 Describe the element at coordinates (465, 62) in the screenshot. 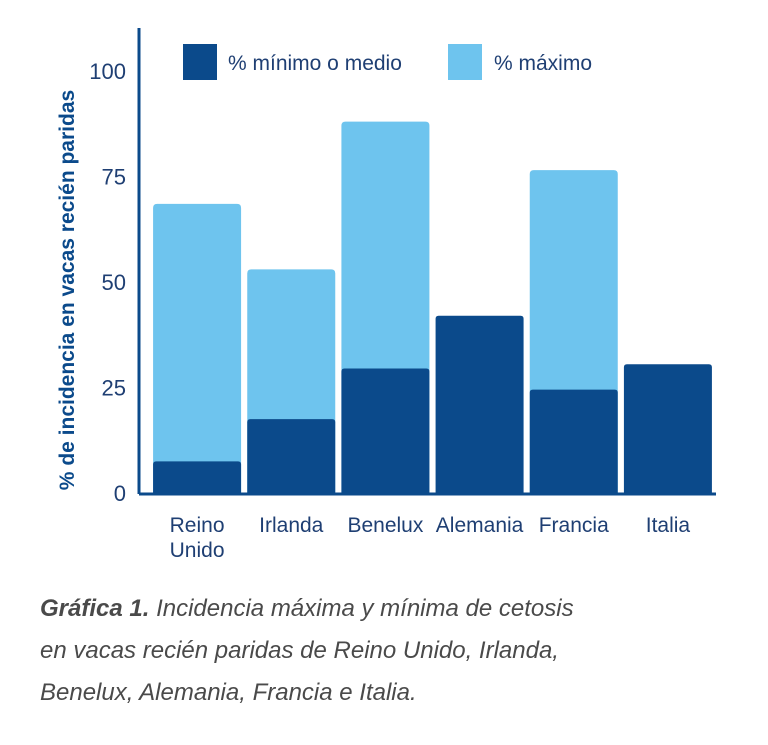

I see `legend-swatch-max` at that location.